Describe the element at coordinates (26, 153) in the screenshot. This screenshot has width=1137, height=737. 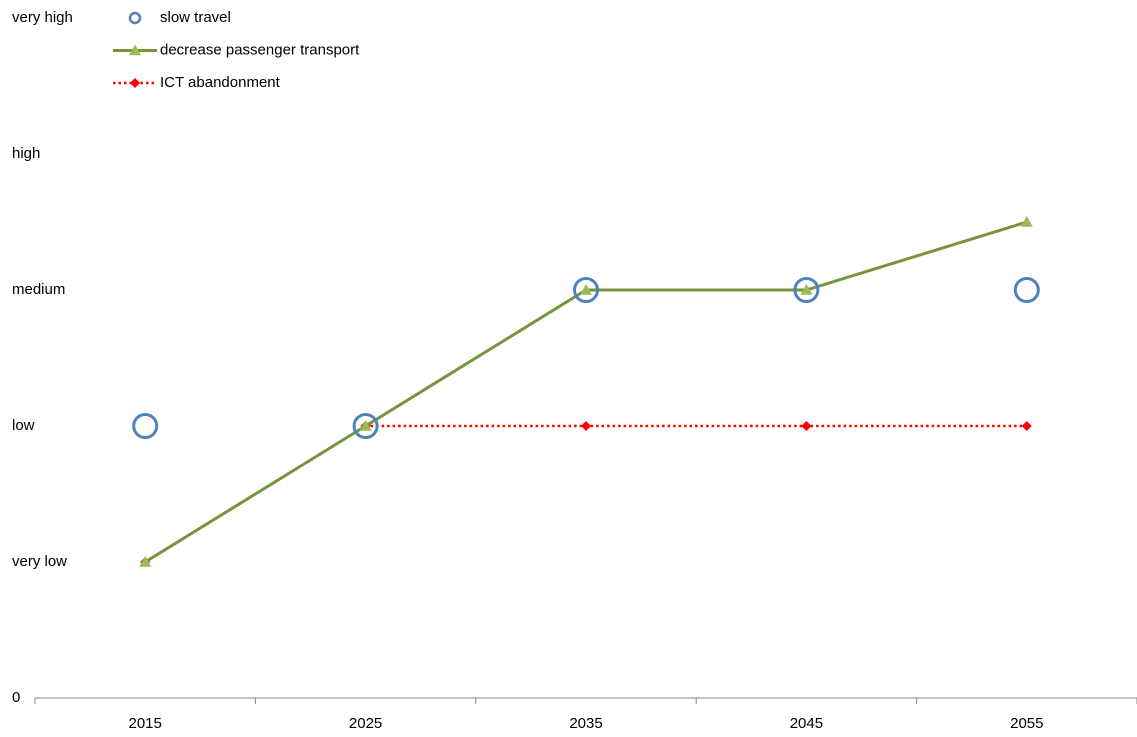
I see `y-tick-label: high` at that location.